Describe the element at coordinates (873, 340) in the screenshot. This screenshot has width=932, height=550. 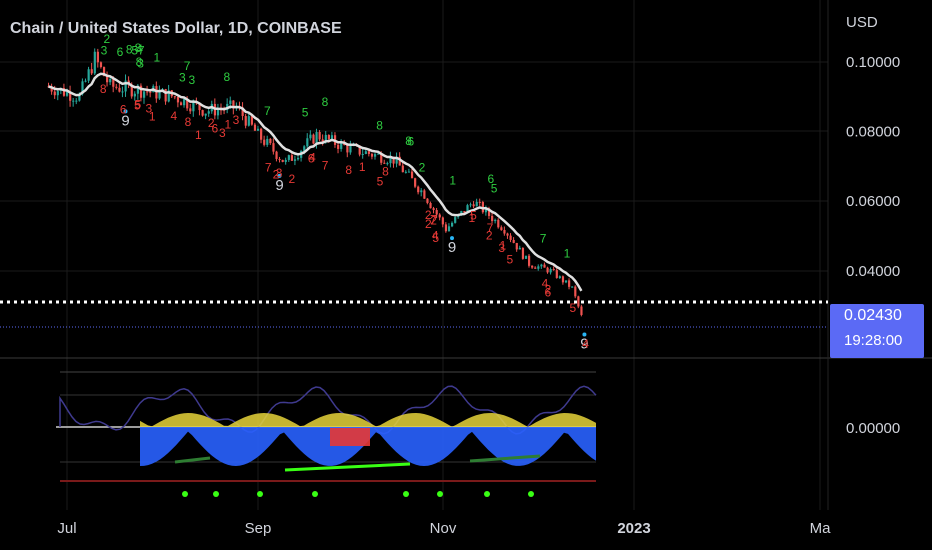
I see `countdown-timer: 19:28:00` at that location.